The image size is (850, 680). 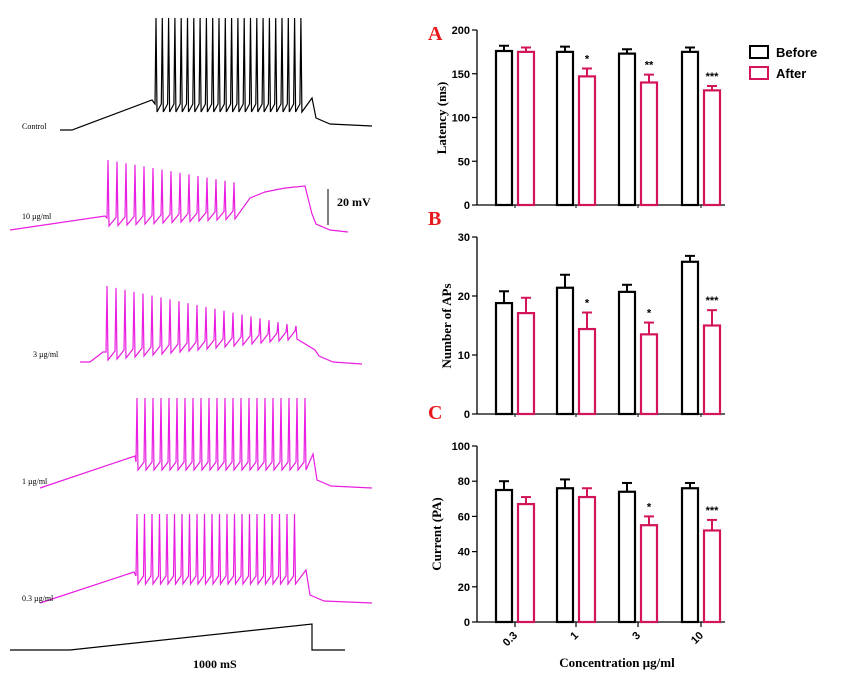 What do you see at coordinates (759, 52) in the screenshot?
I see `legend-before-swatch` at bounding box center [759, 52].